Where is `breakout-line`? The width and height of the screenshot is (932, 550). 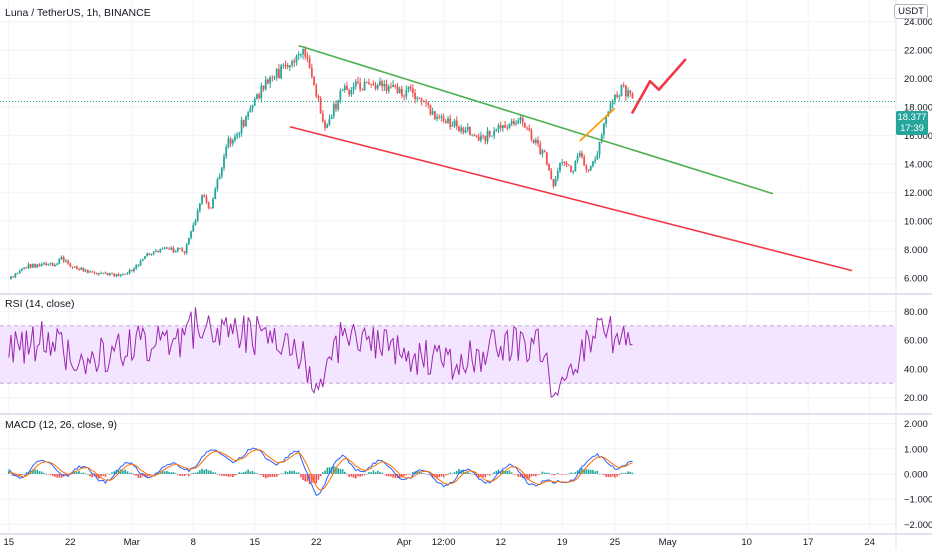
breakout-line is located at coordinates (597, 124).